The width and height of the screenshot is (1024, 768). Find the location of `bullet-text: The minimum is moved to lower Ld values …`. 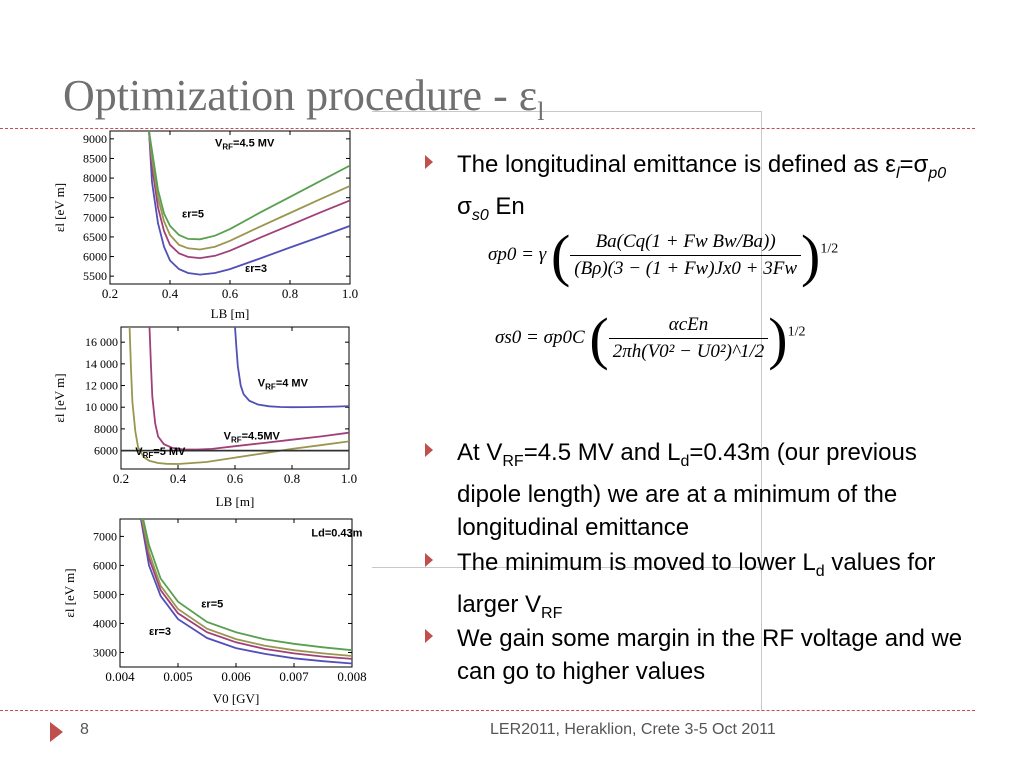

bullet-text: The minimum is moved to lower Ld values … is located at coordinates (712, 588).